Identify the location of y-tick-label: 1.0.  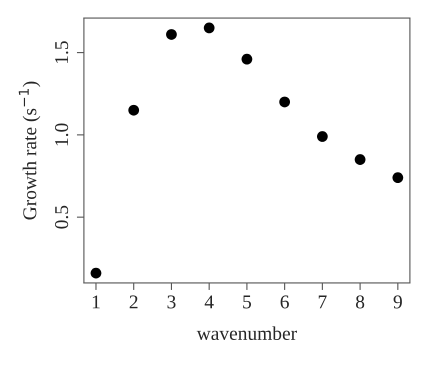
(61, 134).